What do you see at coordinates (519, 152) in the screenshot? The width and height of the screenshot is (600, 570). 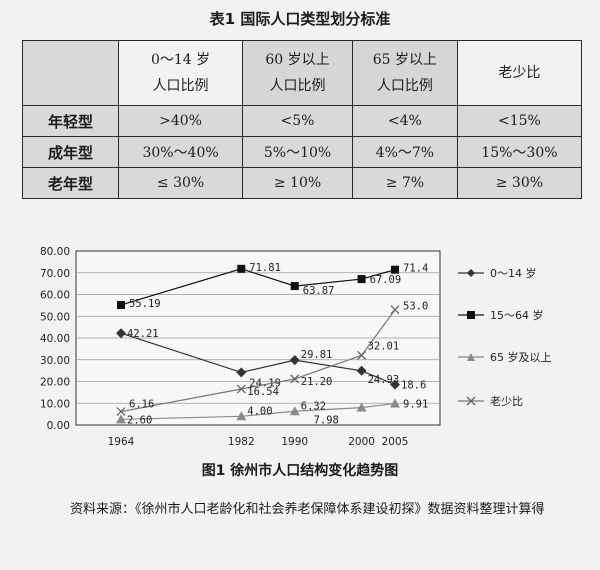 I see `table-cell: 15%～30%` at bounding box center [519, 152].